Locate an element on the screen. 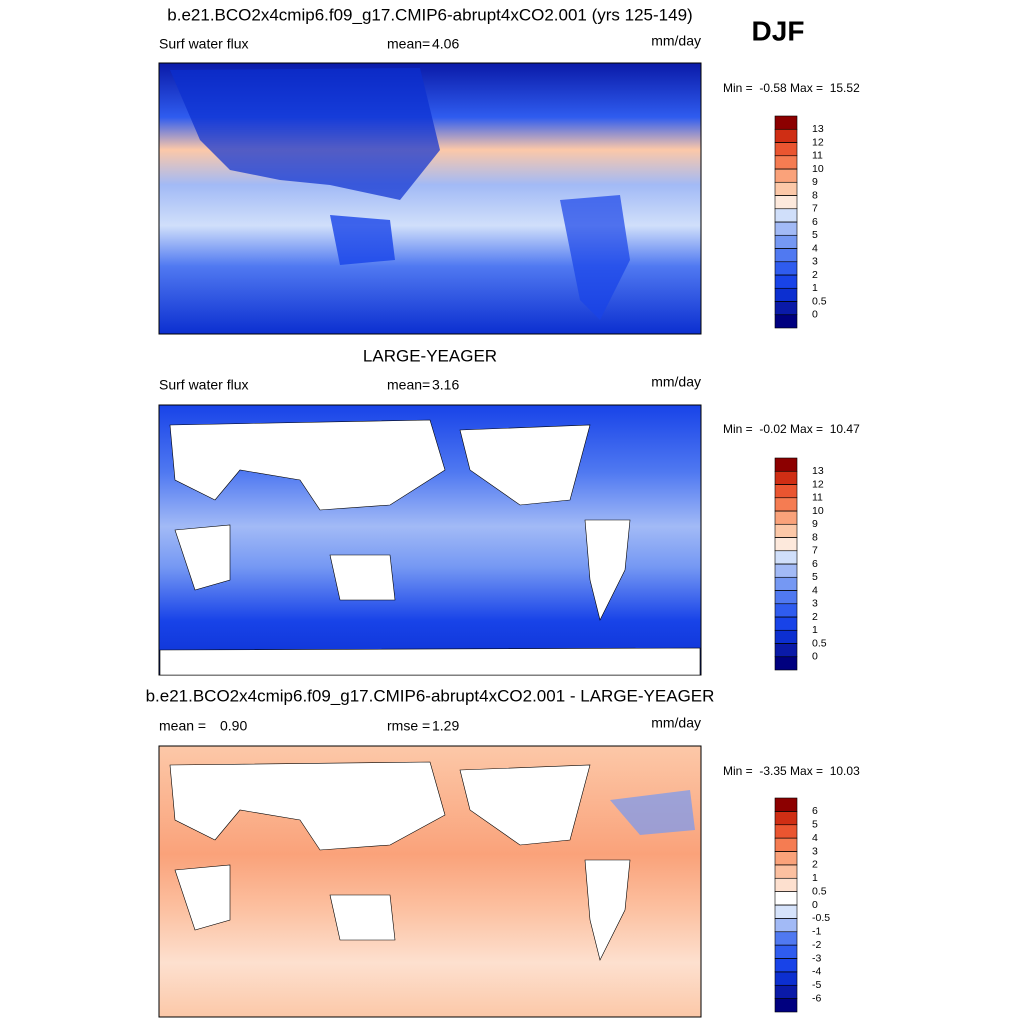 The height and width of the screenshot is (1029, 1024). stat-label: mean = is located at coordinates (182, 726).